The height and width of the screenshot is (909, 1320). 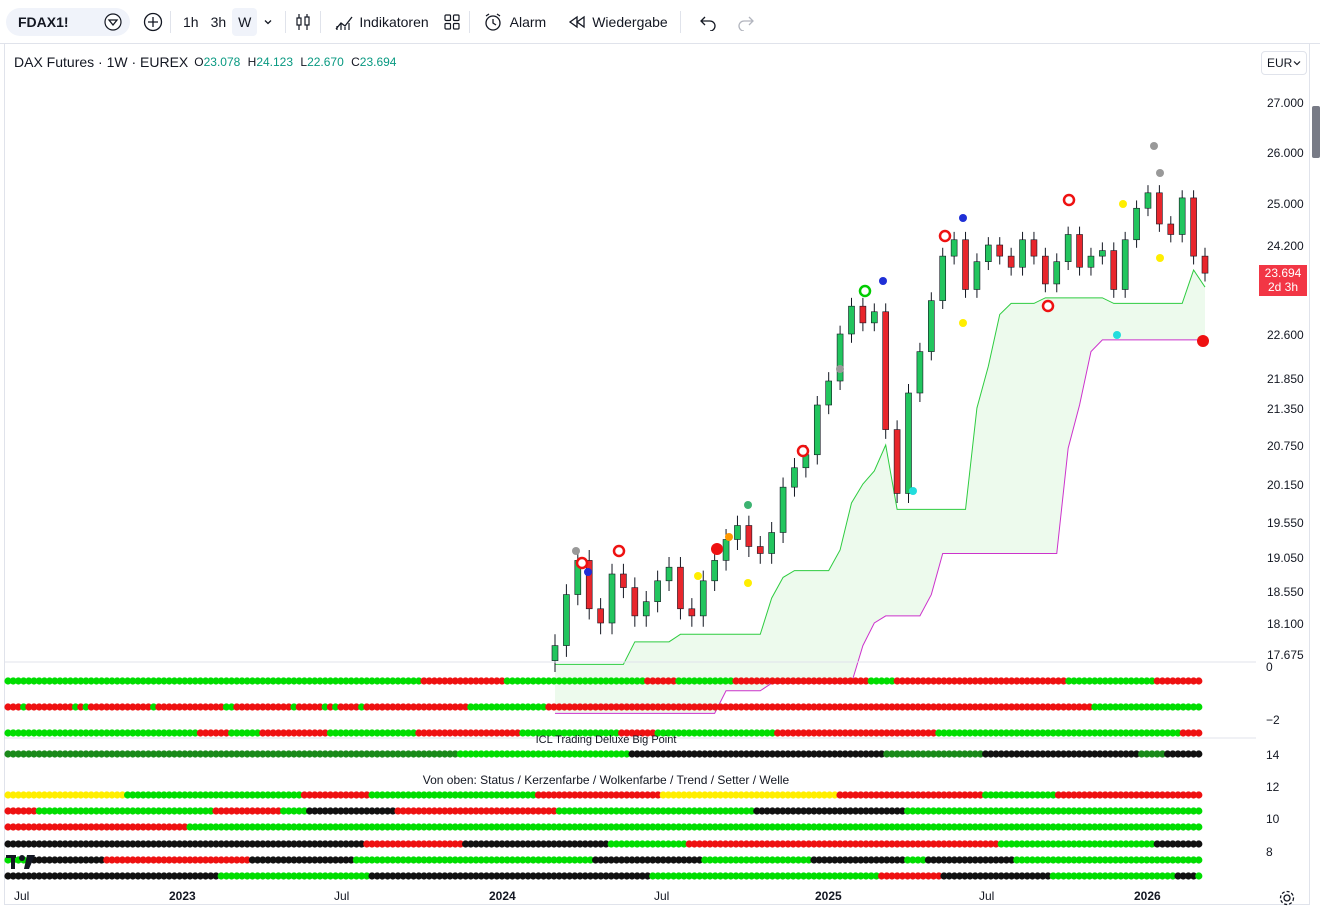 What do you see at coordinates (1285, 655) in the screenshot?
I see `price-label: 17.675` at bounding box center [1285, 655].